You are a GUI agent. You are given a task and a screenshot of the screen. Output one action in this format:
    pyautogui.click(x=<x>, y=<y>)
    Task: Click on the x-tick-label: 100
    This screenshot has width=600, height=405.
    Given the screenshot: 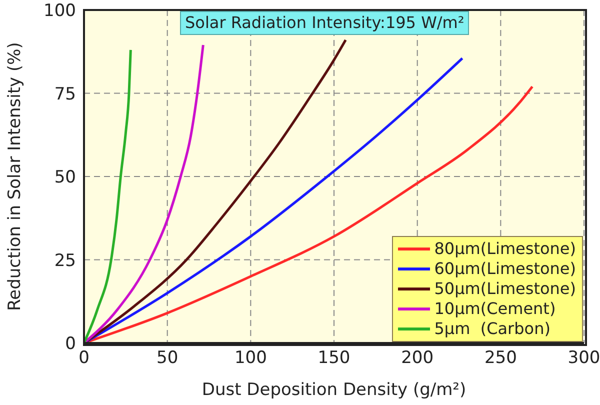 What is the action you would take?
    pyautogui.click(x=250, y=358)
    